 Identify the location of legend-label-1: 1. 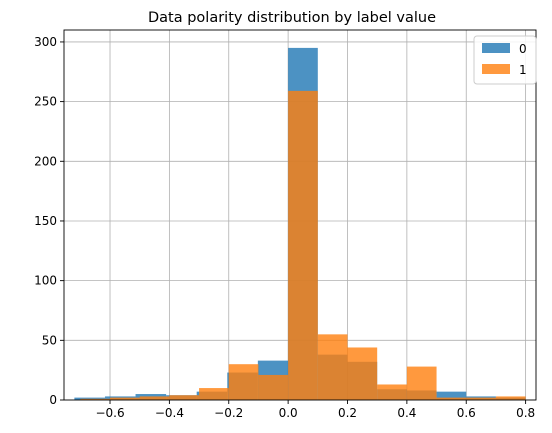
(523, 70).